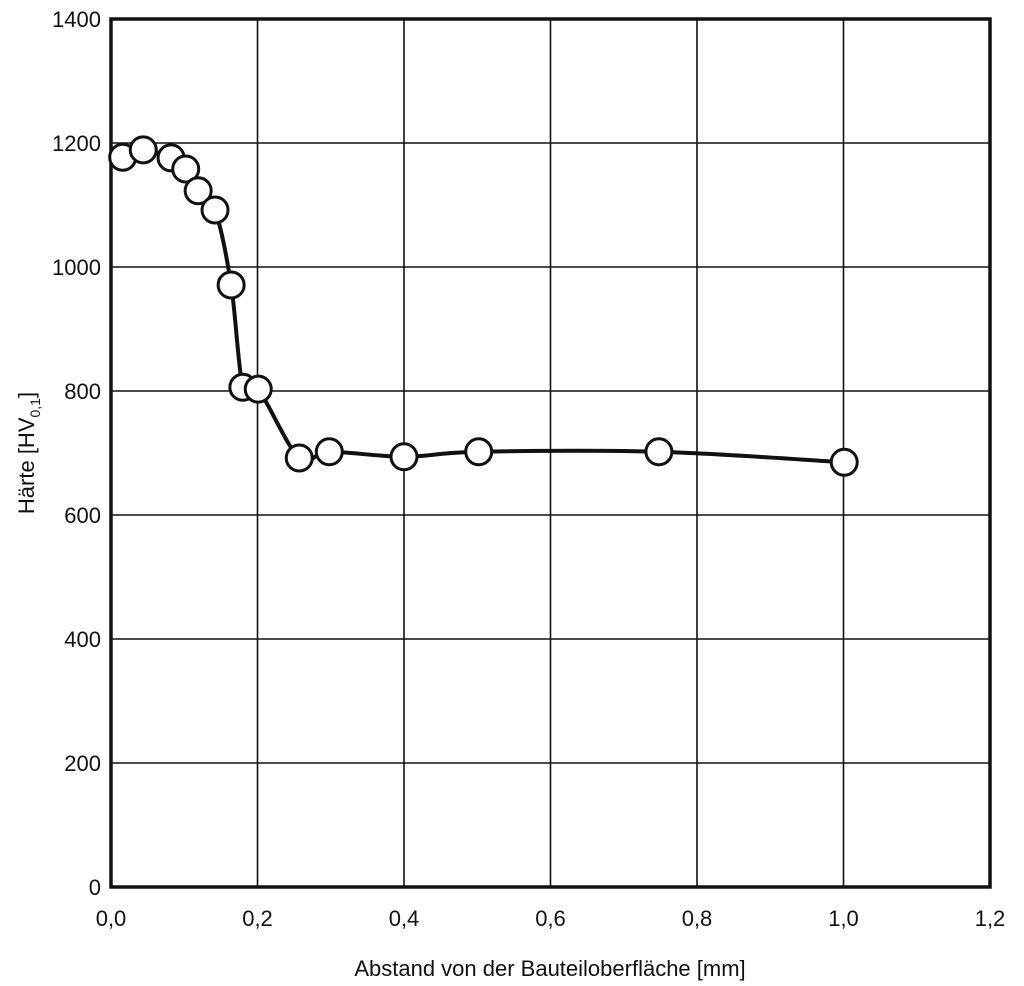  Describe the element at coordinates (26, 465) in the screenshot. I see `y-axis-label-main: Härte [HV` at that location.